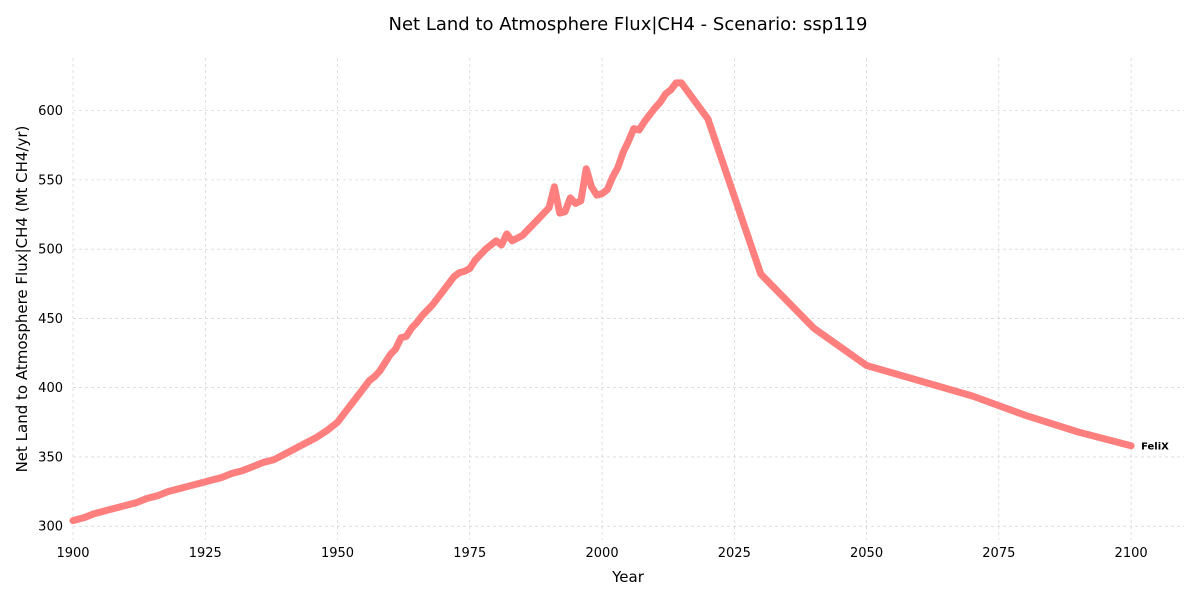 The height and width of the screenshot is (600, 1200). Describe the element at coordinates (469, 553) in the screenshot. I see `x-tick-label: 1975` at that location.